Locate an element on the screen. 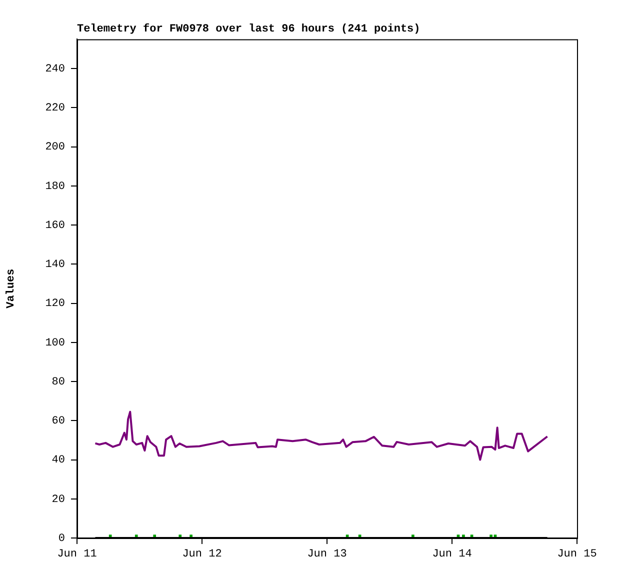 This screenshot has height=579, width=618. x-tick-label: Jun 12 is located at coordinates (202, 554).